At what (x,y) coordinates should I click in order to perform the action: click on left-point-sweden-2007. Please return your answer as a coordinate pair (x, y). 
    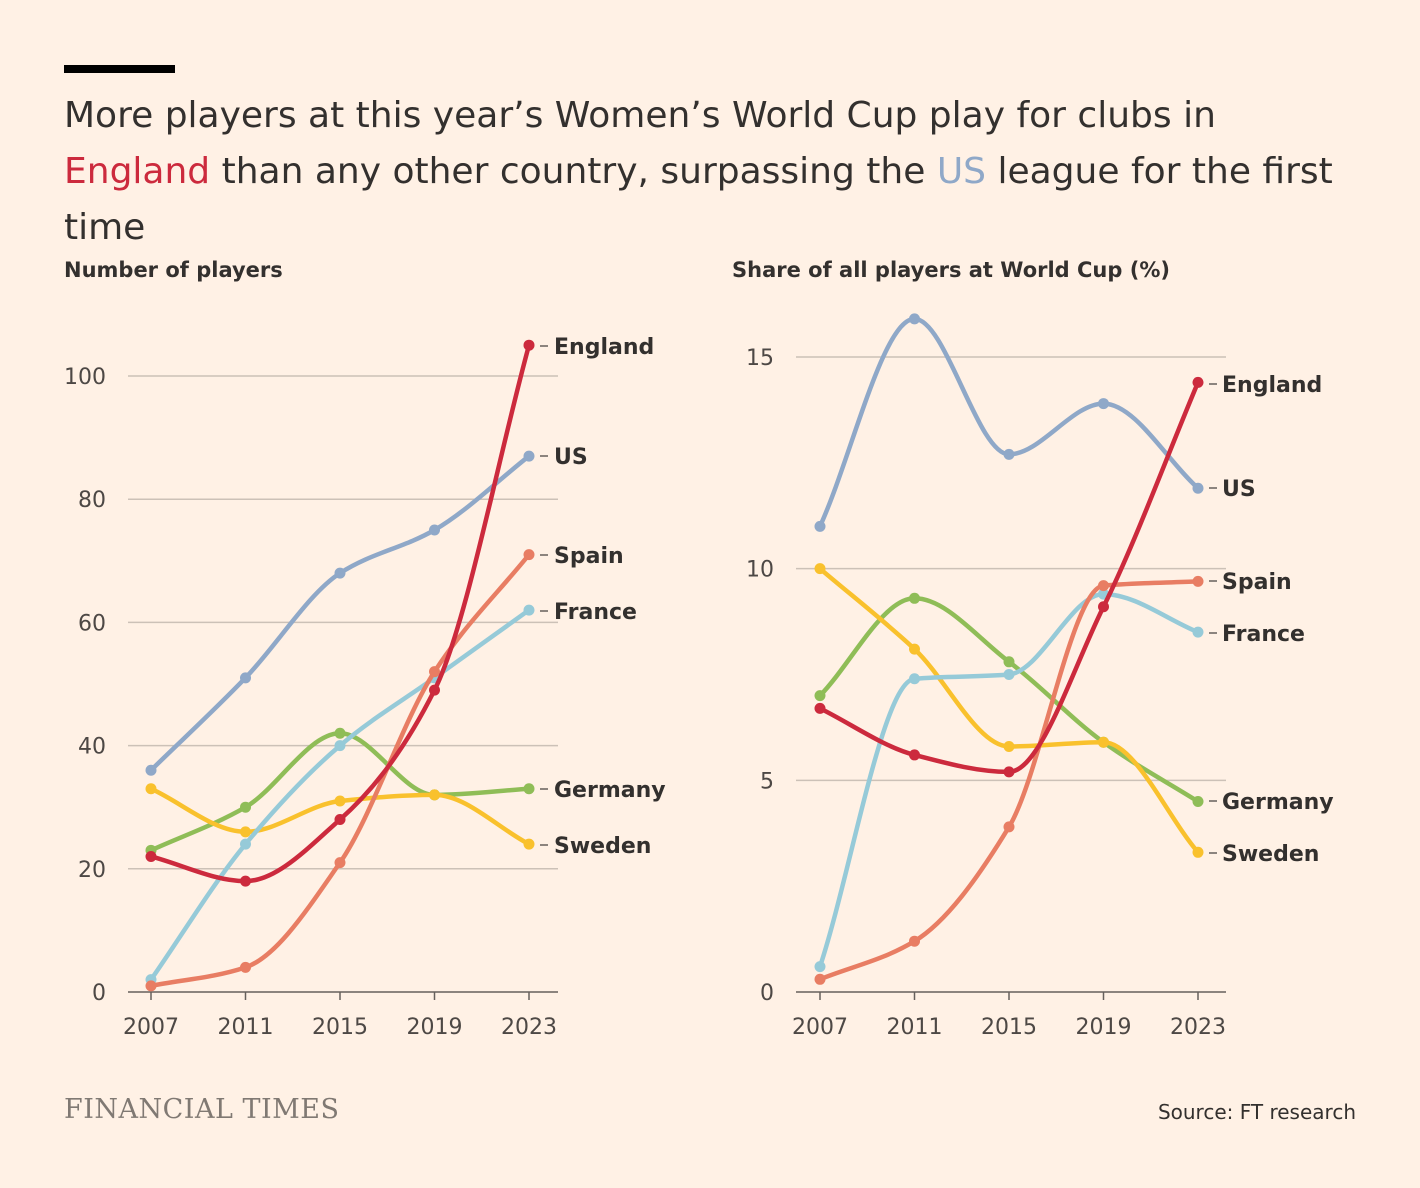
    Looking at the image, I should click on (151, 789).